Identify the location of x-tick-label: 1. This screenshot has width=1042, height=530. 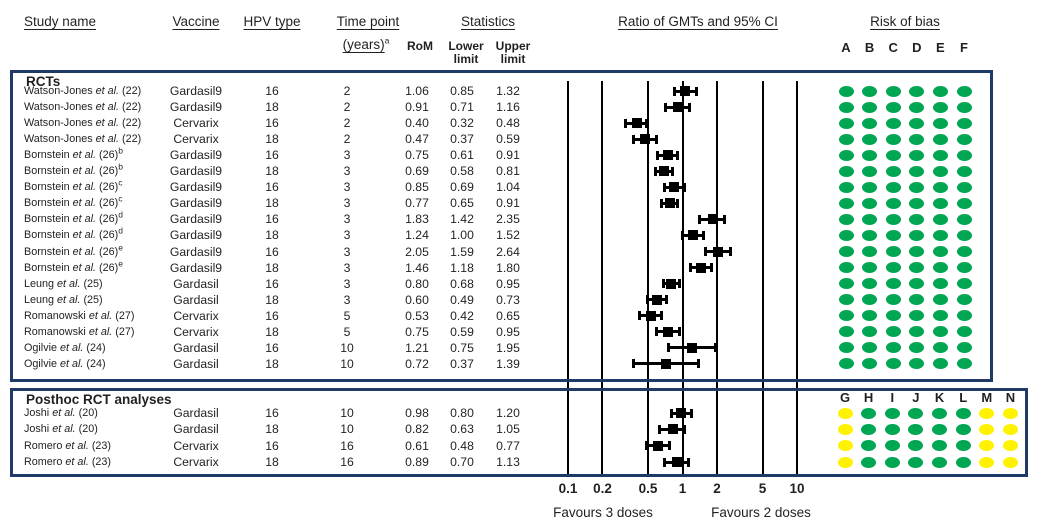
(682, 488).